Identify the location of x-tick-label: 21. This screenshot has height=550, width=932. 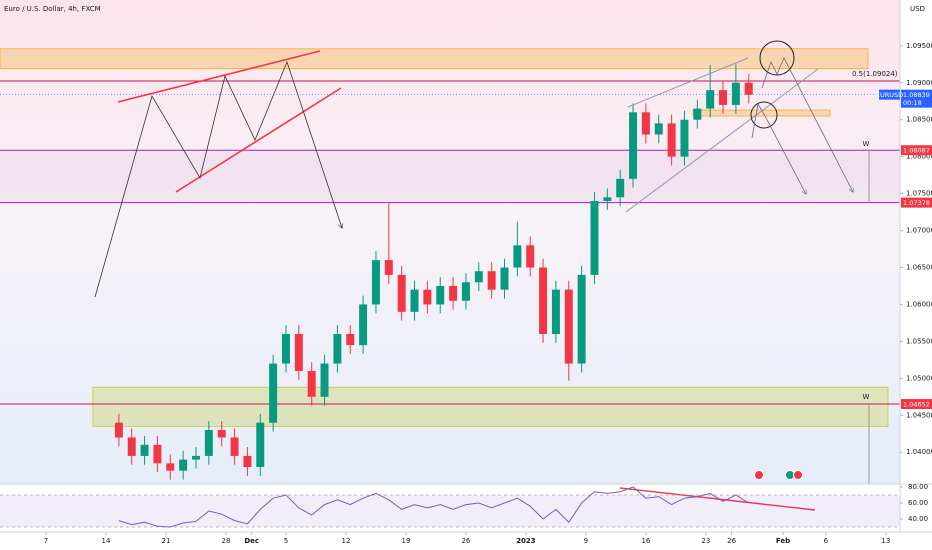
(166, 541).